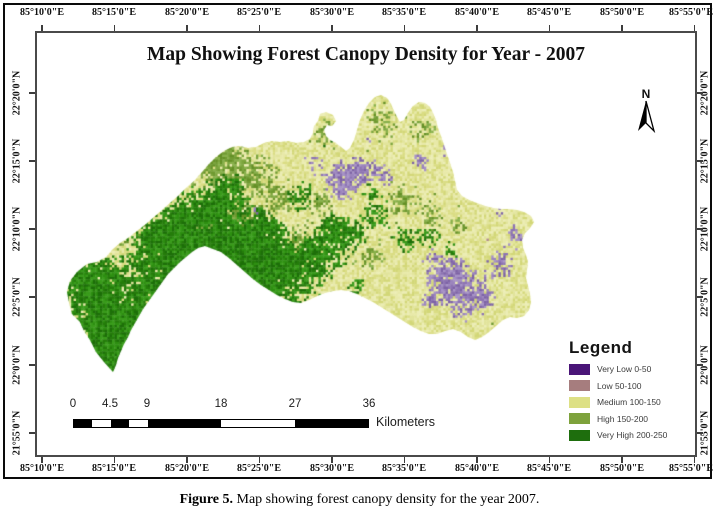 Image resolution: width=719 pixels, height=524 pixels. What do you see at coordinates (17, 93) in the screenshot?
I see `lat-label-left: 22°20'0"N` at bounding box center [17, 93].